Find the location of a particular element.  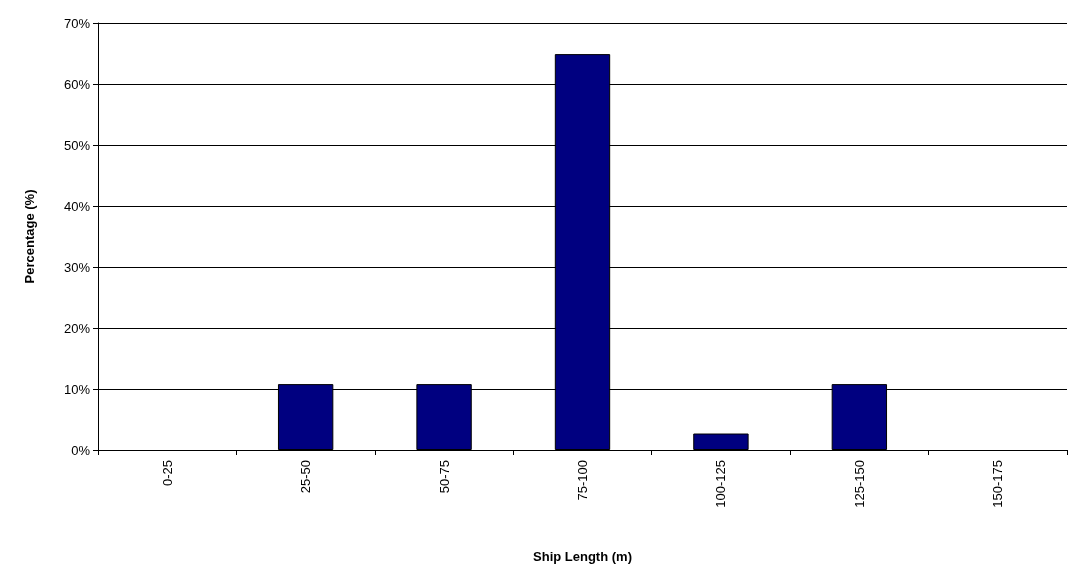

y-tick-label: 50% is located at coordinates (77, 145).